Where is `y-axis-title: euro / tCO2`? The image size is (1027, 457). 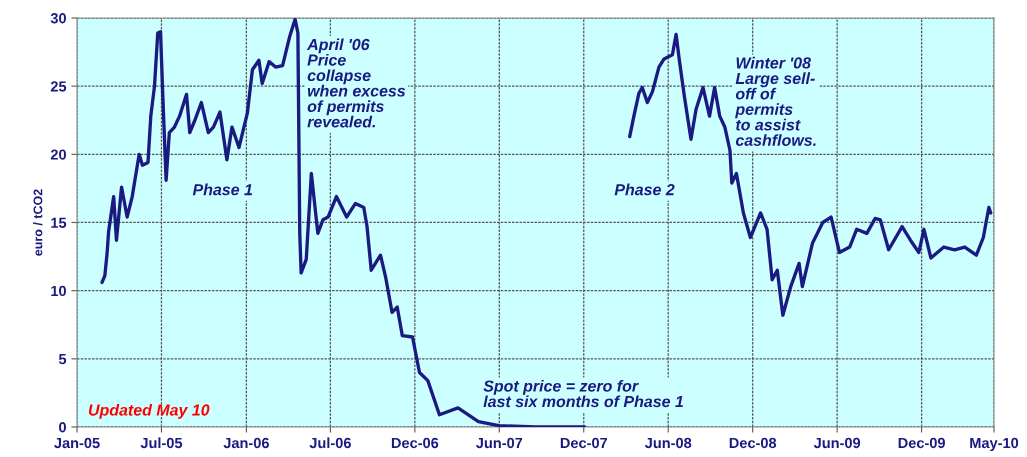
y-axis-title: euro / tCO2 is located at coordinates (38, 222).